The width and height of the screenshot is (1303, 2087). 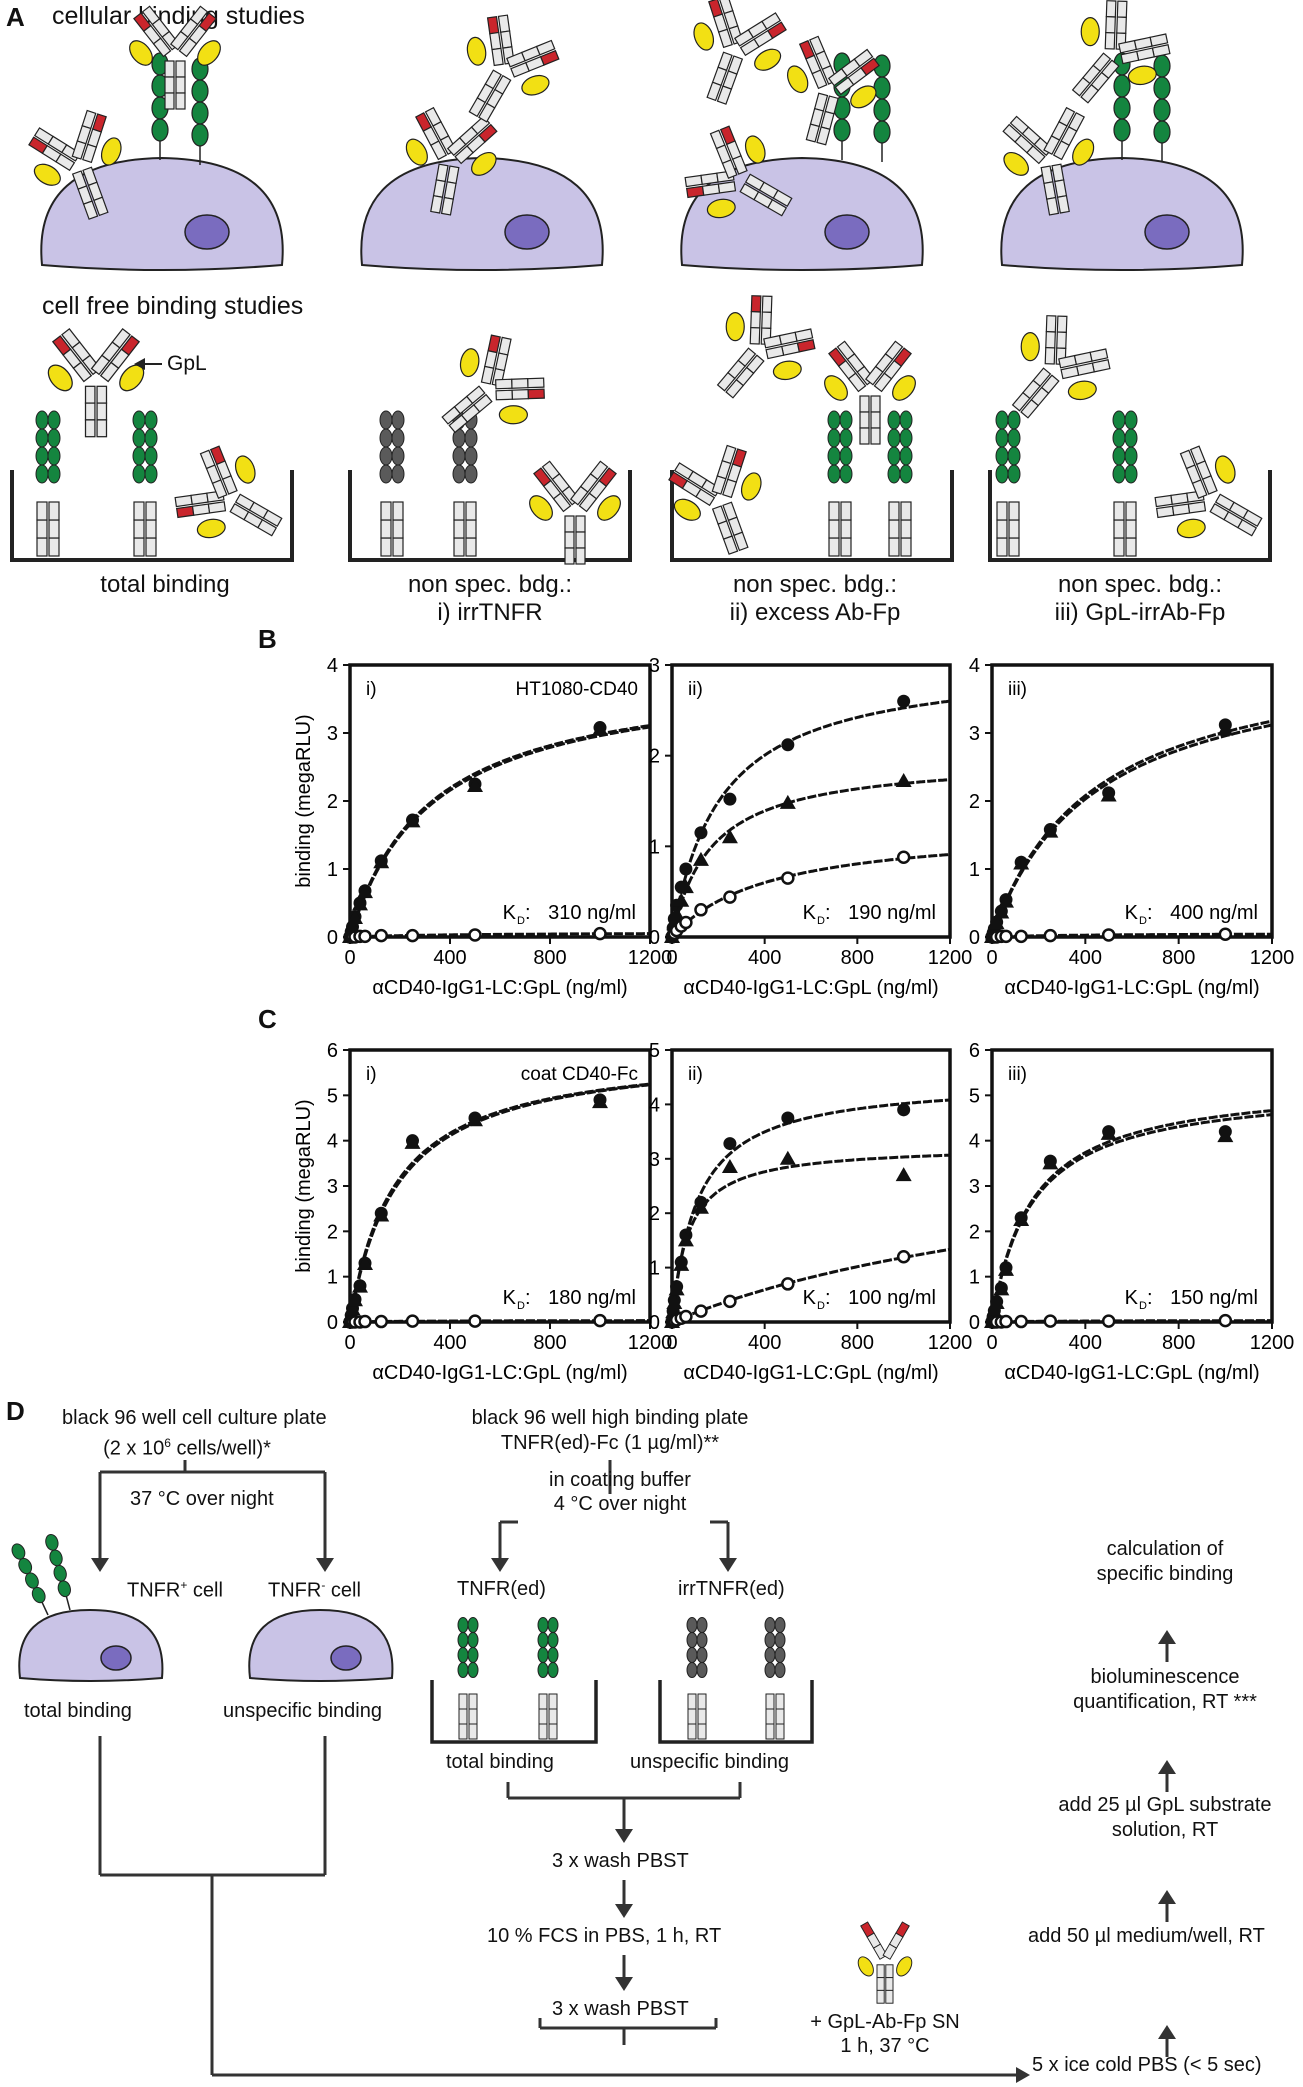 What do you see at coordinates (736, 1712) in the screenshot?
I see `well-irrtnfr-icon` at bounding box center [736, 1712].